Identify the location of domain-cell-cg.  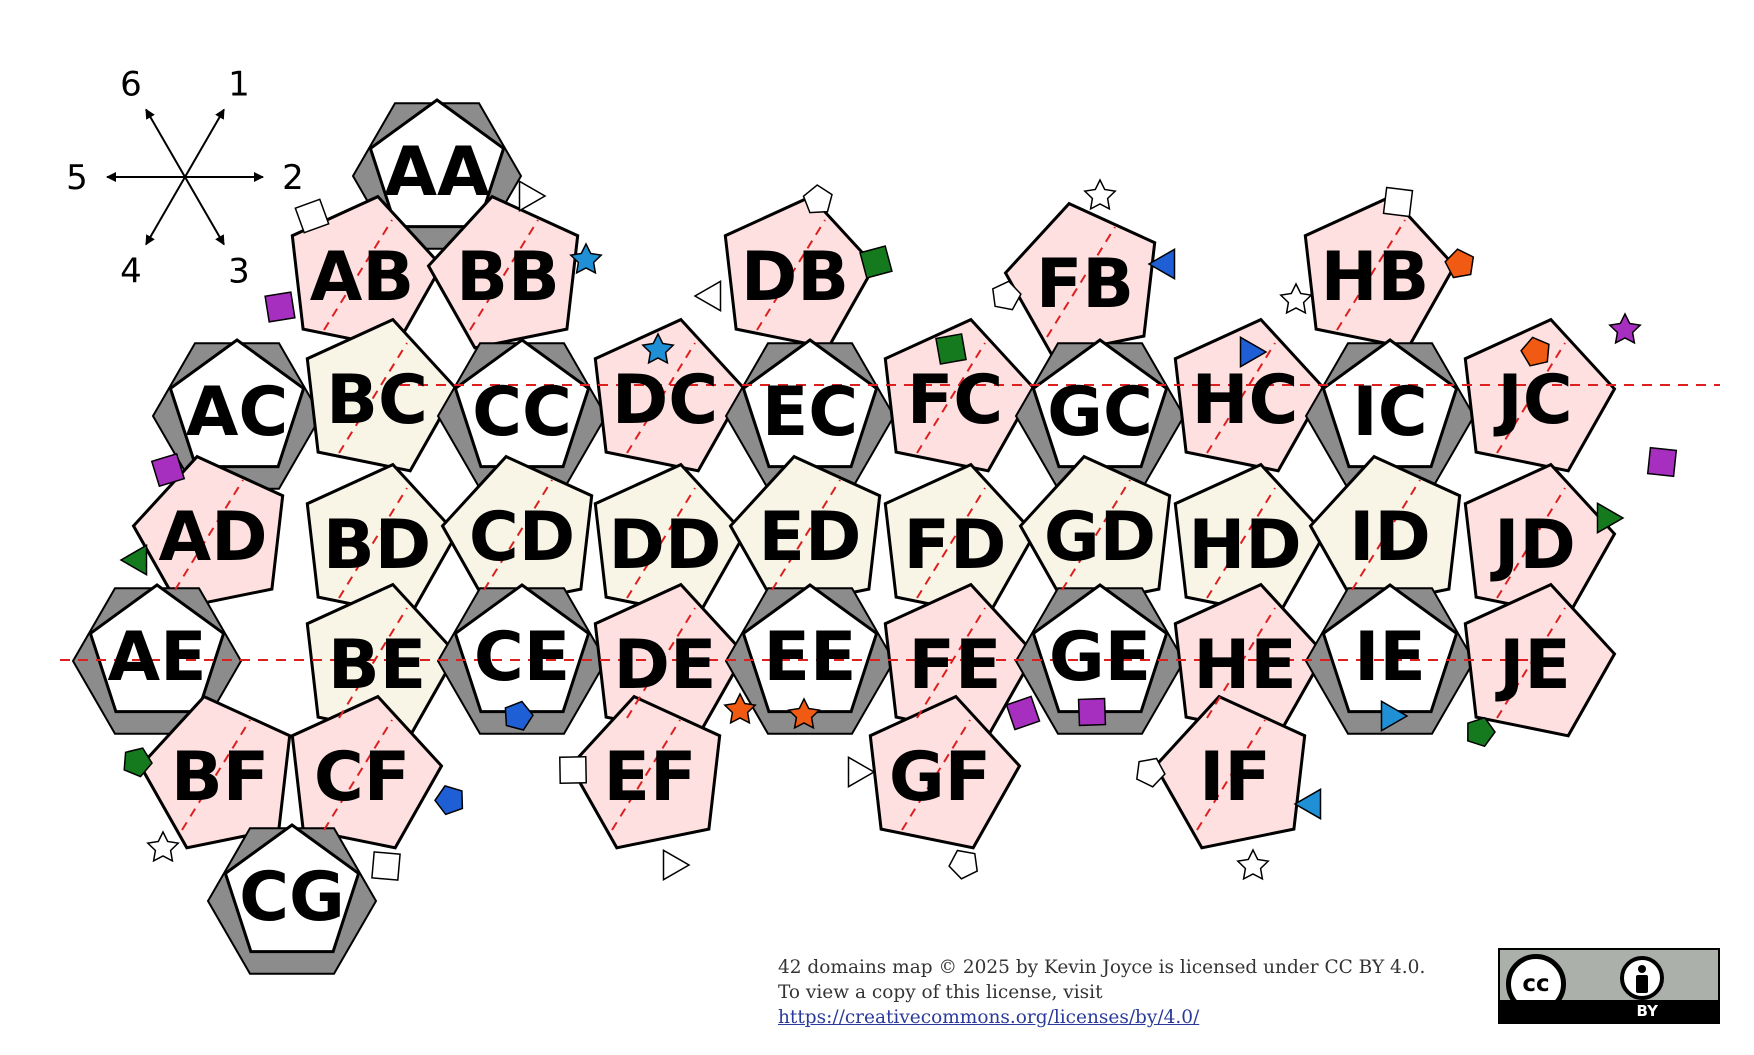
(292, 899).